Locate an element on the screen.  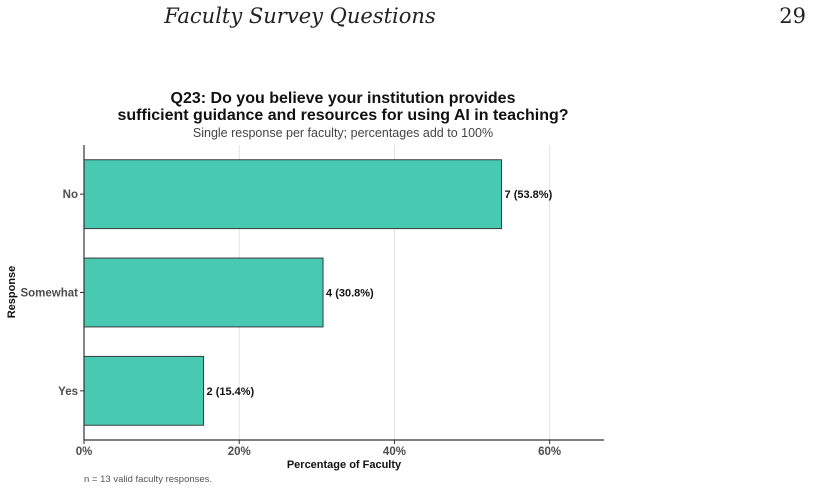
x-tick-label: 0% is located at coordinates (84, 452).